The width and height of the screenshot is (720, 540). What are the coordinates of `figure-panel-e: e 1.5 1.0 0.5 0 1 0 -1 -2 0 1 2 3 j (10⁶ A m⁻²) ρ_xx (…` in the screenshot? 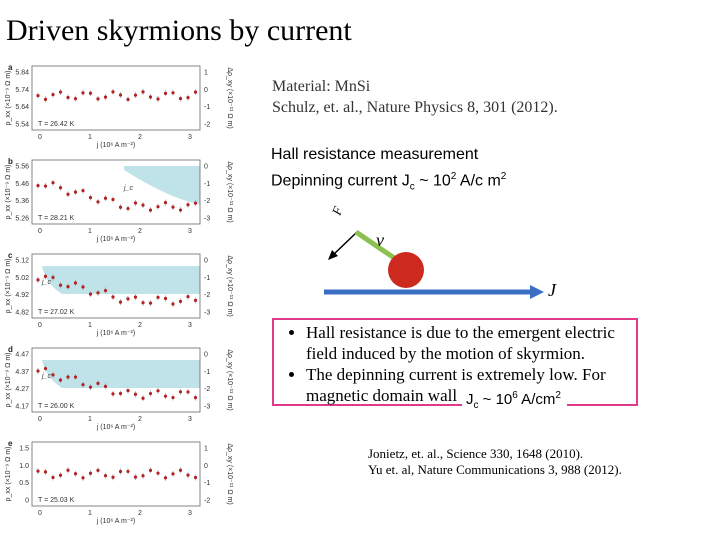 It's located at (119, 482).